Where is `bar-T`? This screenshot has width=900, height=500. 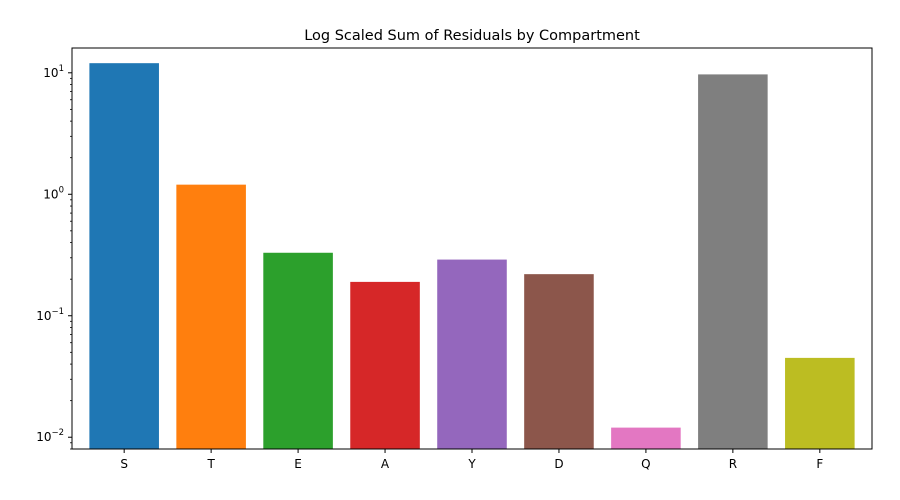 bar-T is located at coordinates (211, 316).